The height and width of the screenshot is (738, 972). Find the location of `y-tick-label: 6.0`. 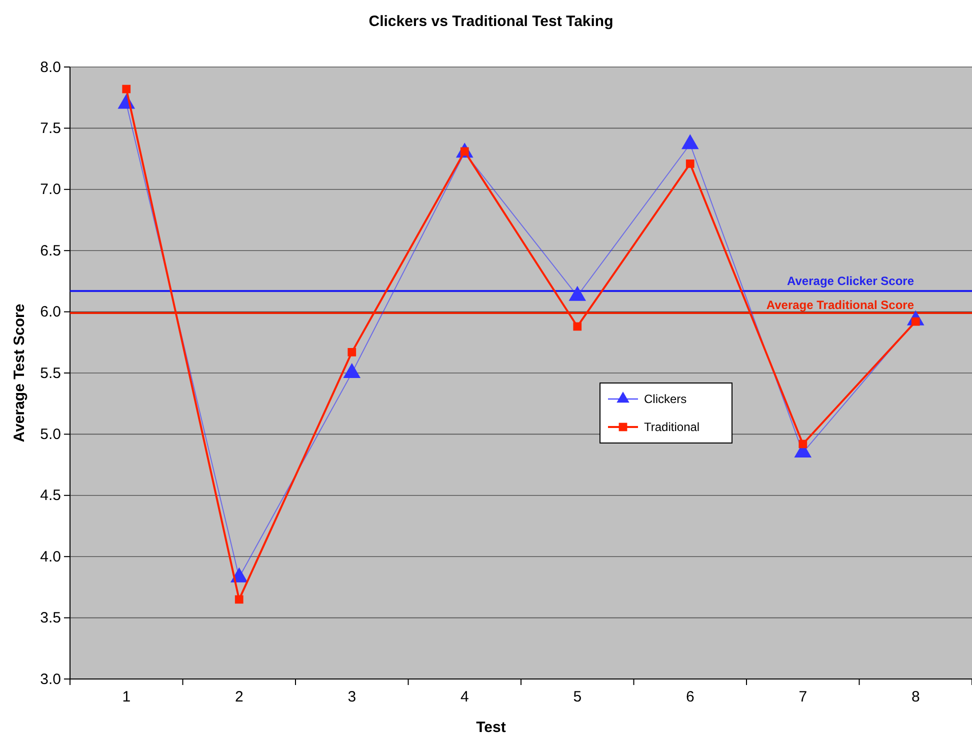

y-tick-label: 6.0 is located at coordinates (50, 312).